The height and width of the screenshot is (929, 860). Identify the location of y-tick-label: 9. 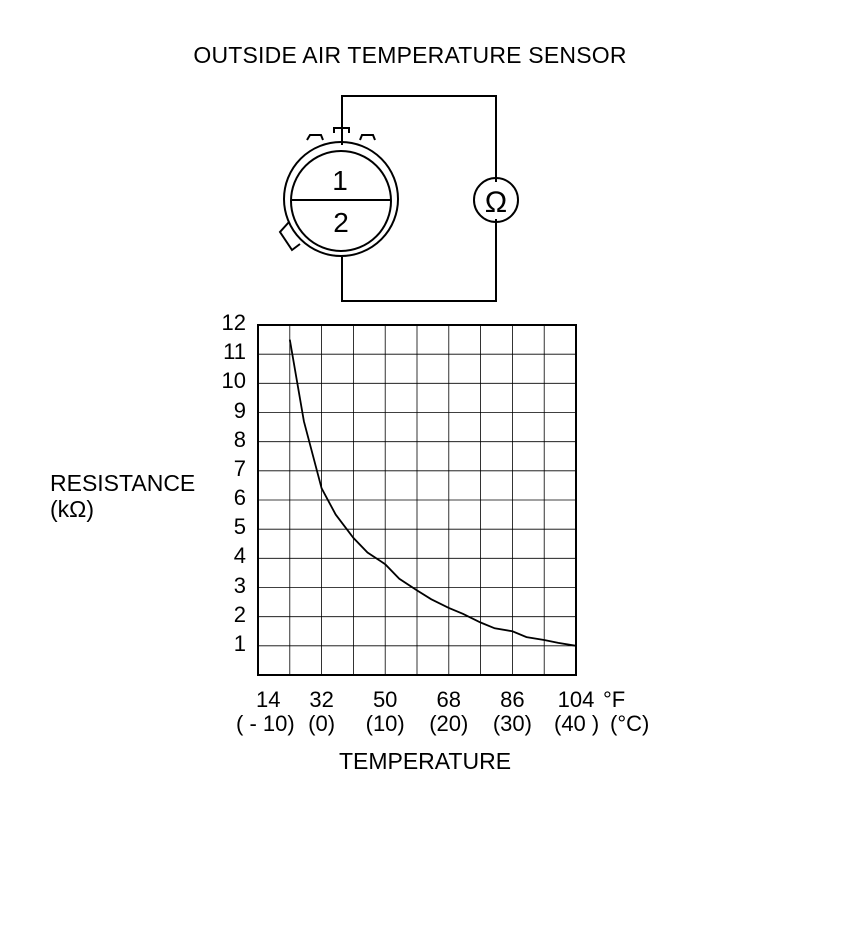
(239, 410).